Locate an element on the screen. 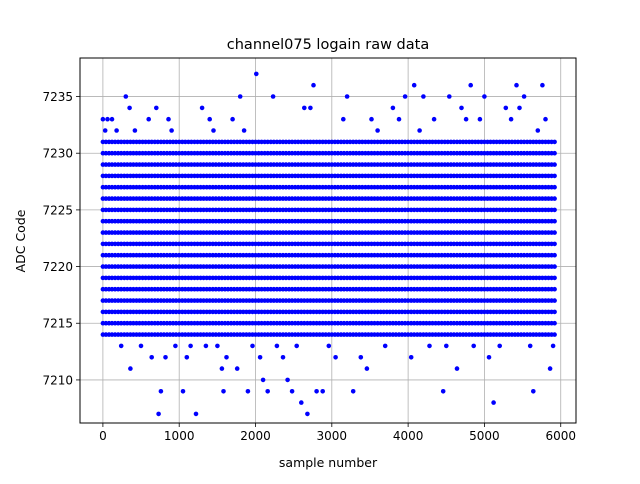 The width and height of the screenshot is (640, 484). y-tick-label: 7220 is located at coordinates (57, 267).